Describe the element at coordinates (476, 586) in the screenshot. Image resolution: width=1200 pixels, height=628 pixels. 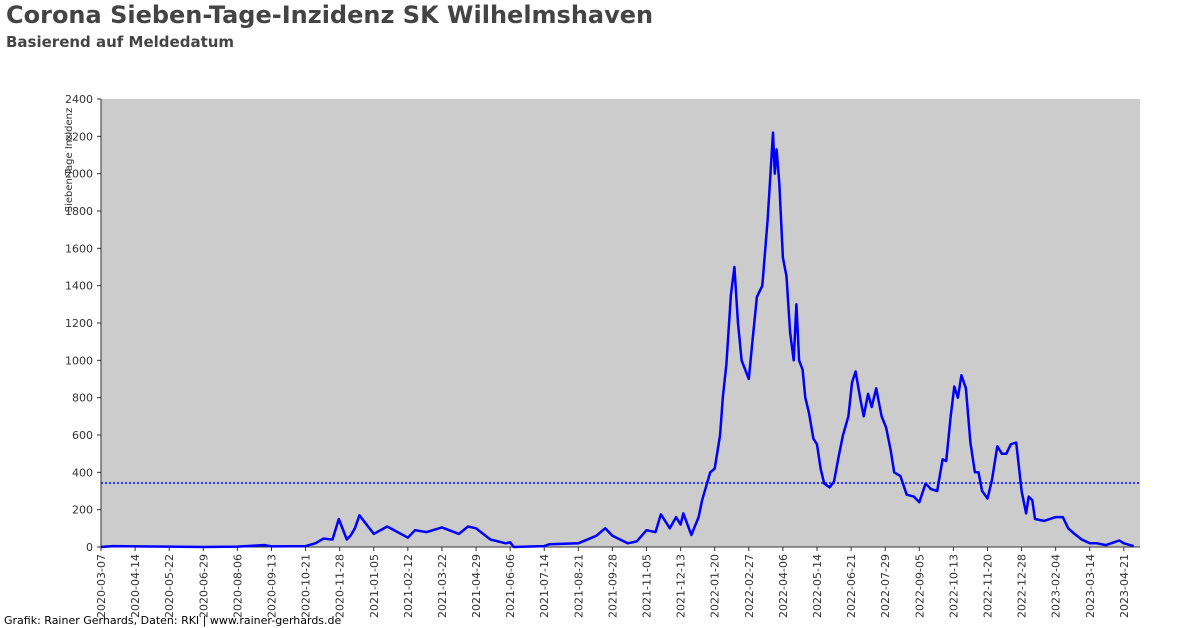
I see `x-tick-label: 2021-04-29` at that location.